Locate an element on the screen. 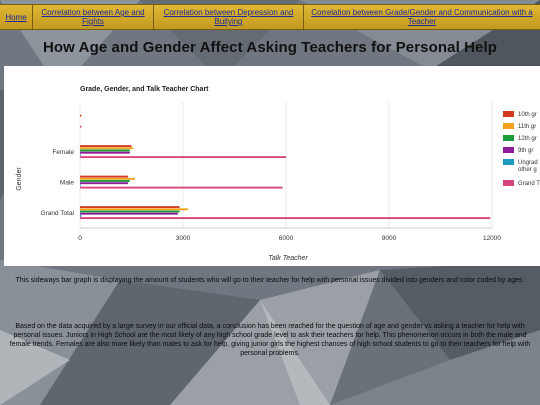 The width and height of the screenshot is (540, 405). x-tick-label: 3000 is located at coordinates (183, 238).